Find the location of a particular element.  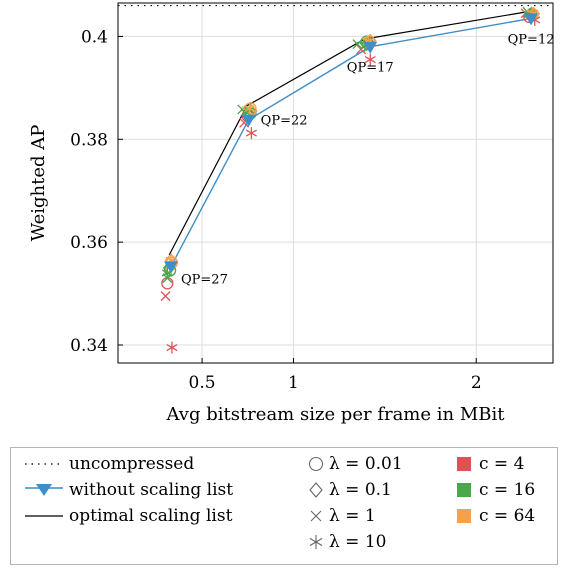

legend-label: without scaling list is located at coordinates (151, 490).